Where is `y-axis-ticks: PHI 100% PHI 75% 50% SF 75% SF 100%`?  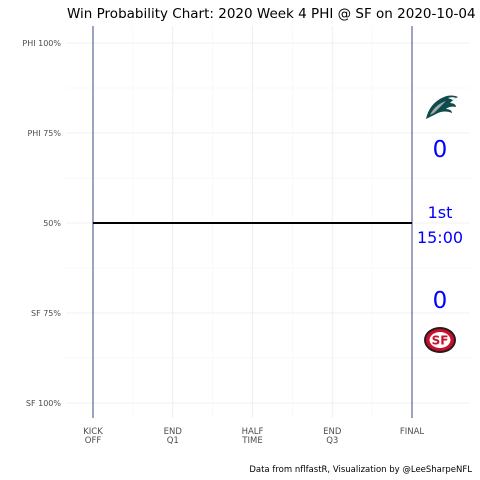
y-axis-ticks: PHI 100% PHI 75% 50% SF 75% SF 100% is located at coordinates (41, 223).